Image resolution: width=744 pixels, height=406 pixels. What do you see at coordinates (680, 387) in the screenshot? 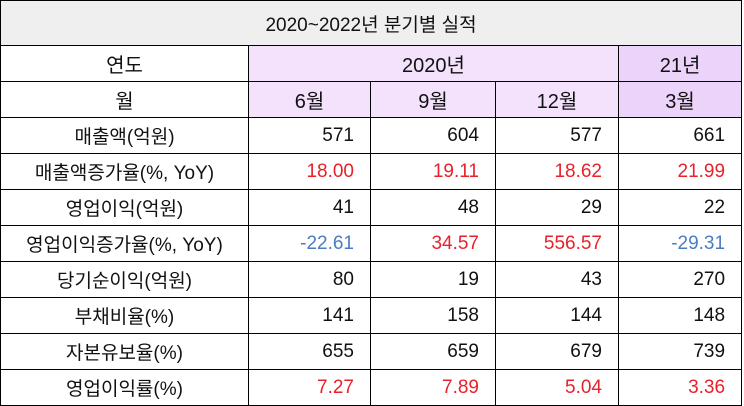
I see `value-cell: 3.36` at bounding box center [680, 387].